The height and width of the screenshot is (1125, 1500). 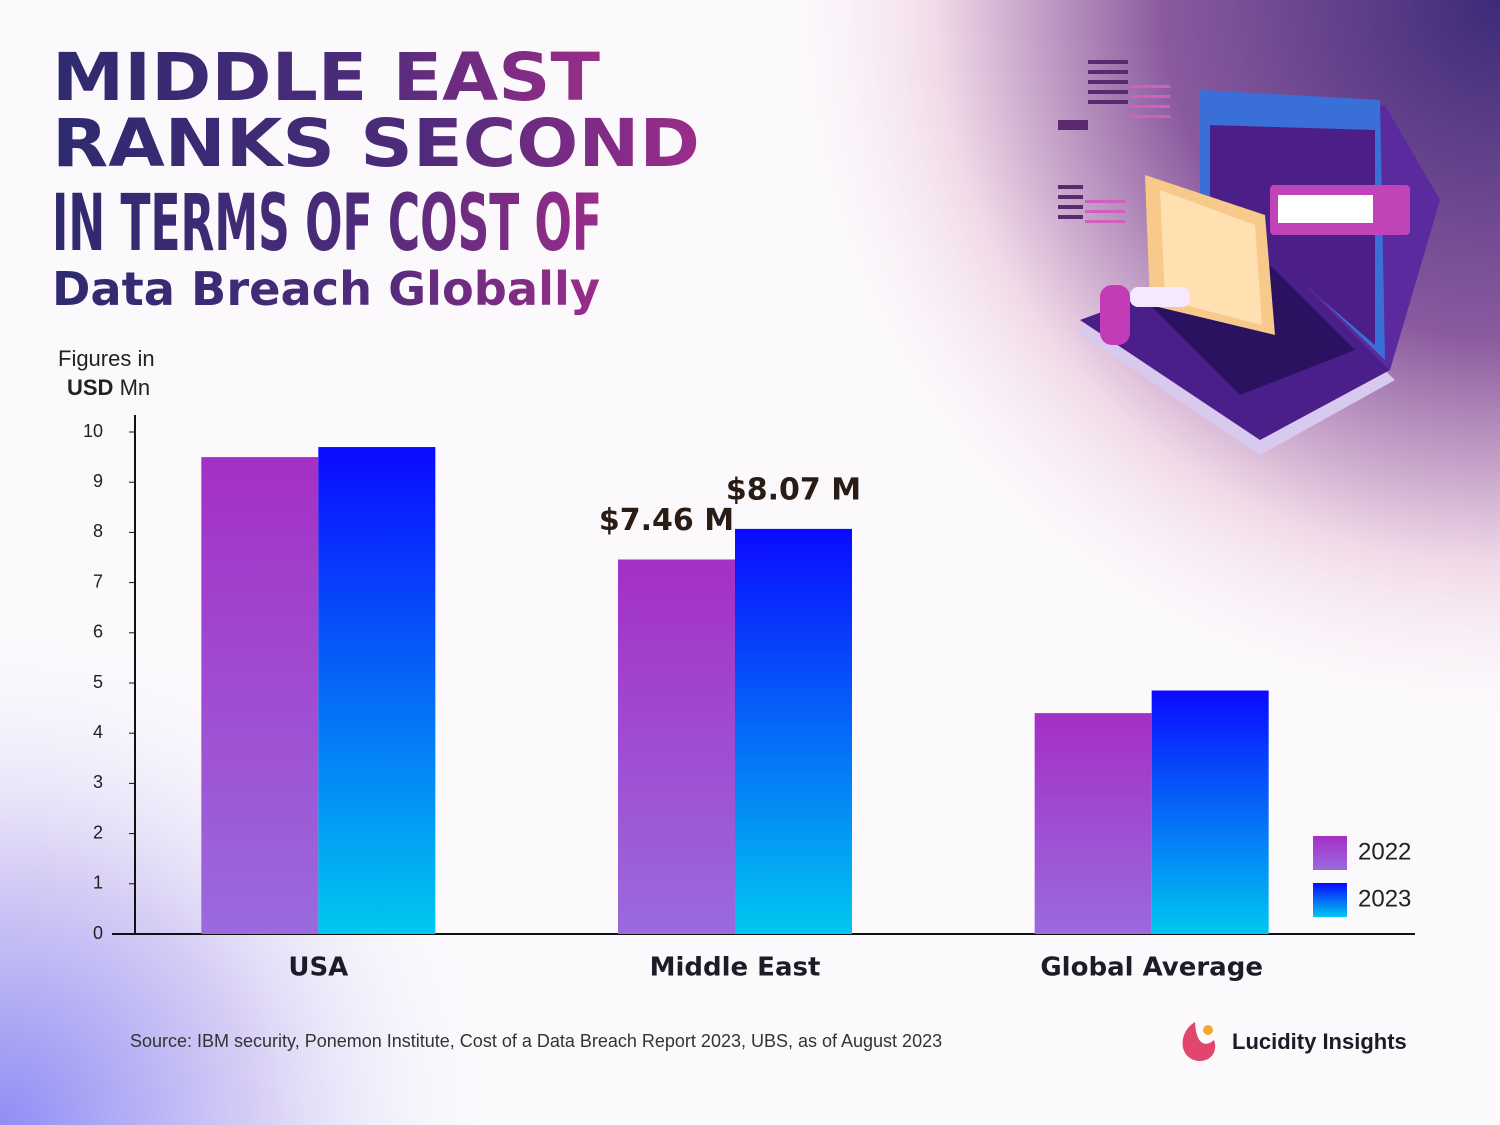 What do you see at coordinates (1384, 898) in the screenshot?
I see `legend-label: 2023` at bounding box center [1384, 898].